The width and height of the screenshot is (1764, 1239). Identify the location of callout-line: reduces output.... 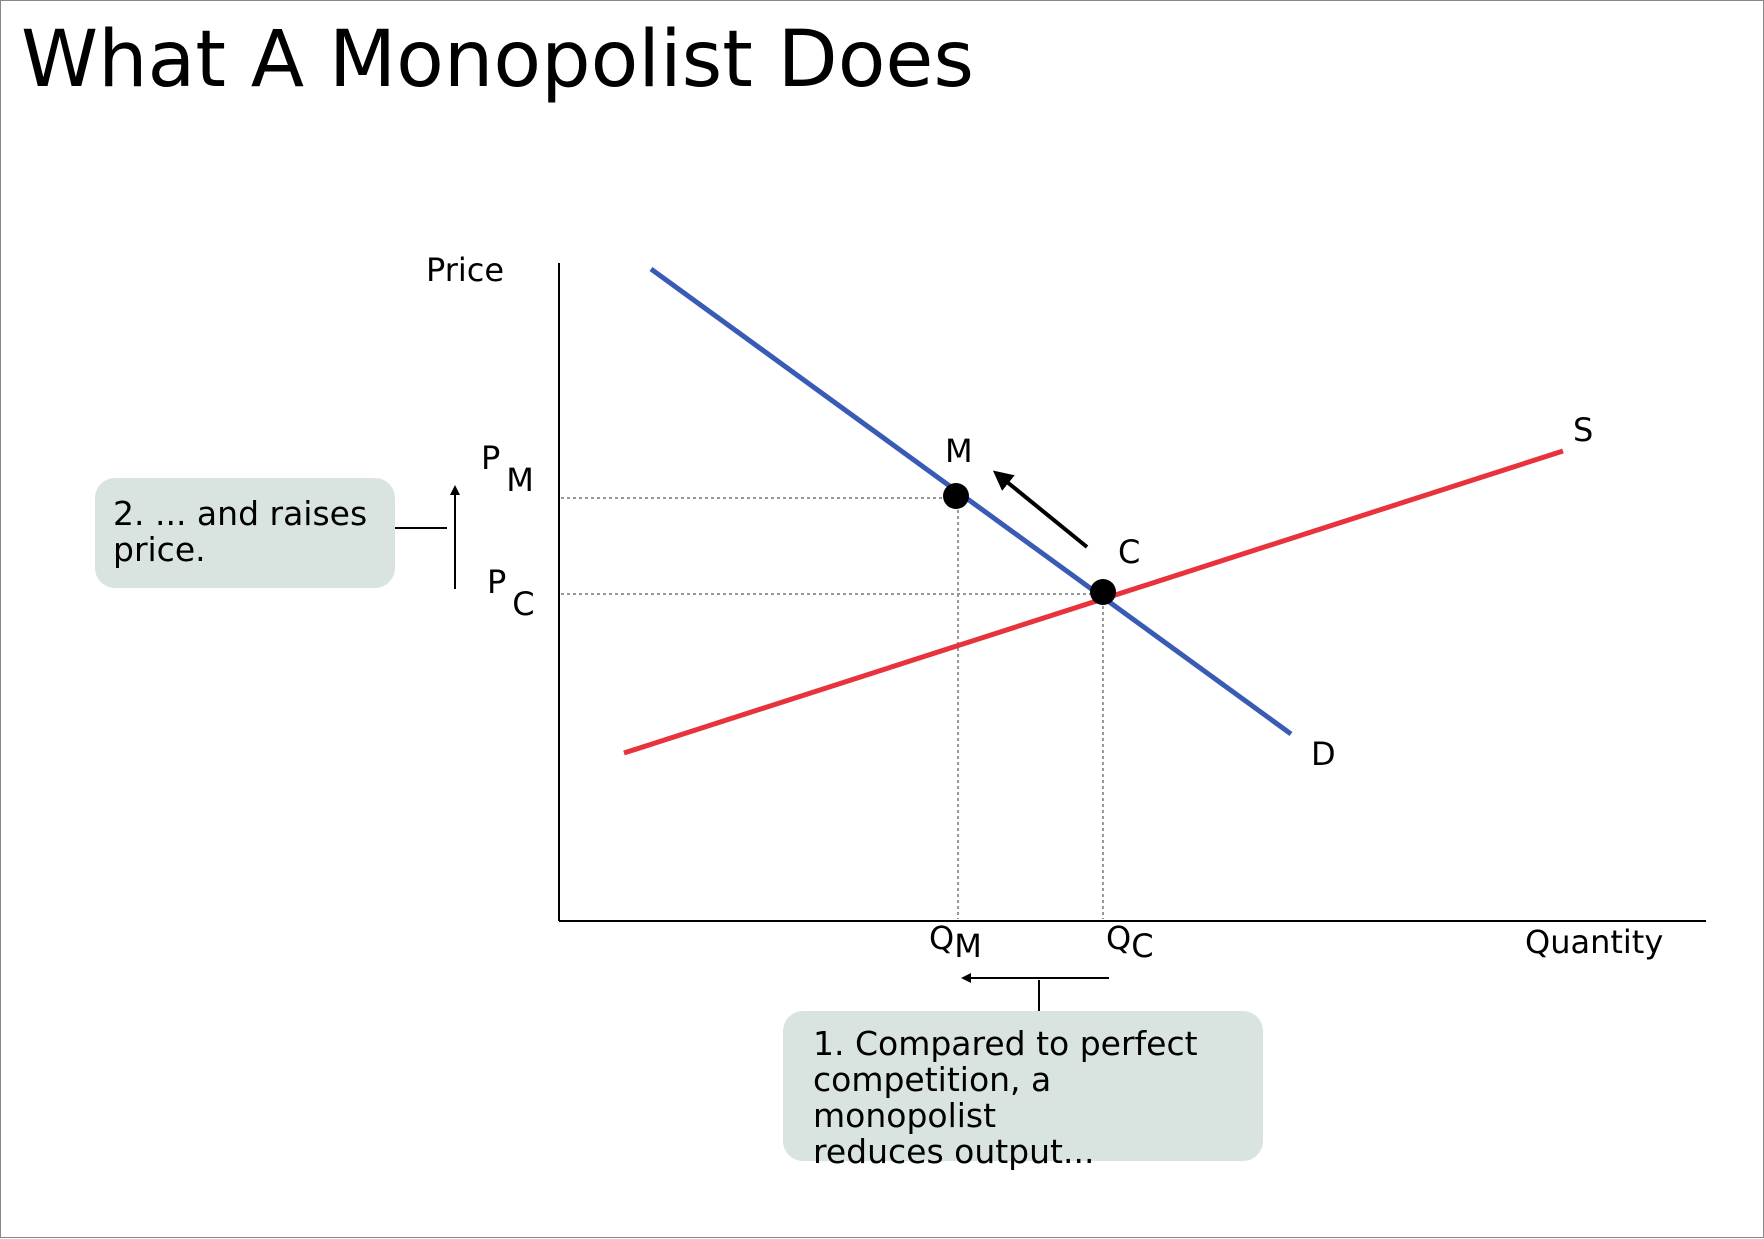
(954, 1151).